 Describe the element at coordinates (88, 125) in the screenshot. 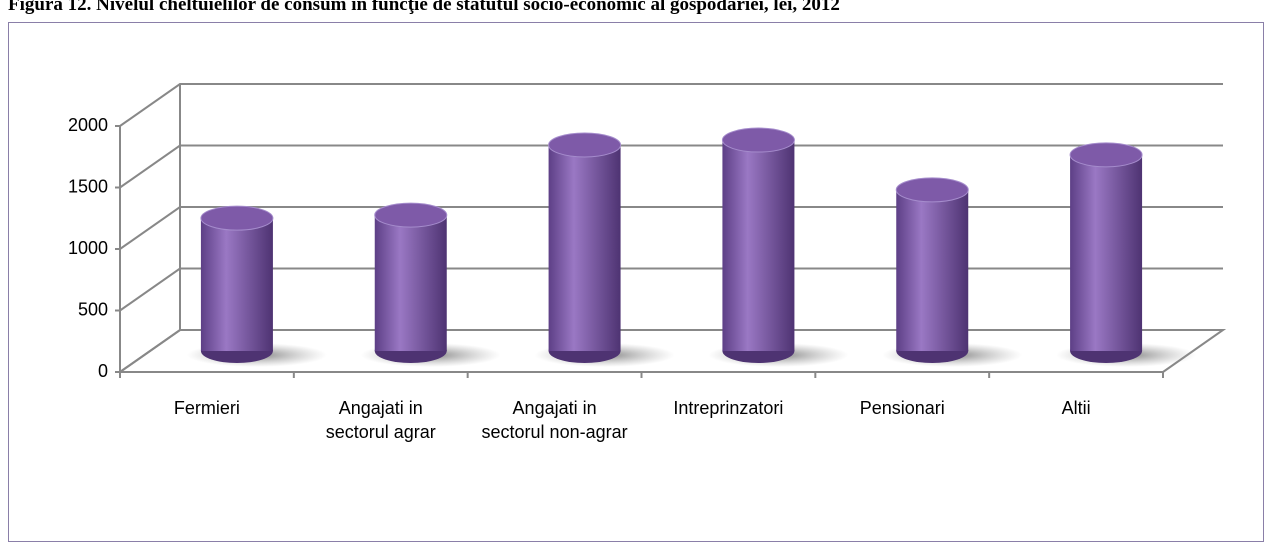

I see `y-tick-label: 2000` at that location.